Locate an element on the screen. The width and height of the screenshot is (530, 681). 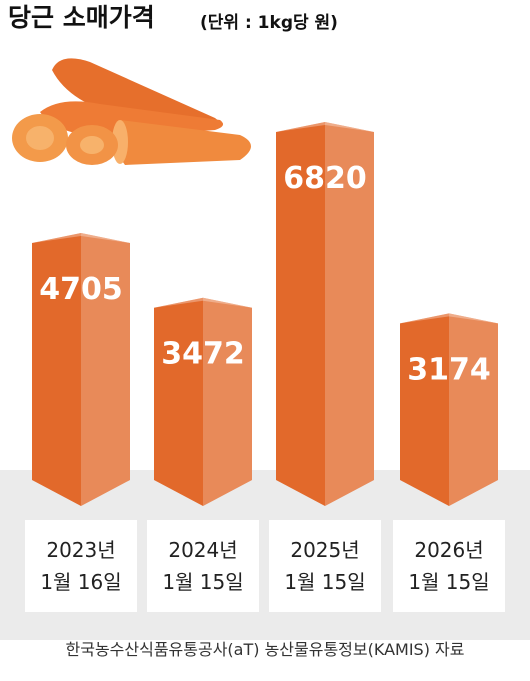
value-label: 3174 is located at coordinates (449, 369).